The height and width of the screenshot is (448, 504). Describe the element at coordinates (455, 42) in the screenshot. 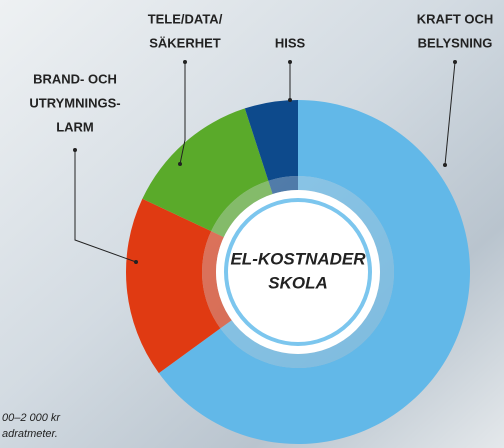

I see `slice-label: BELYSNING` at that location.